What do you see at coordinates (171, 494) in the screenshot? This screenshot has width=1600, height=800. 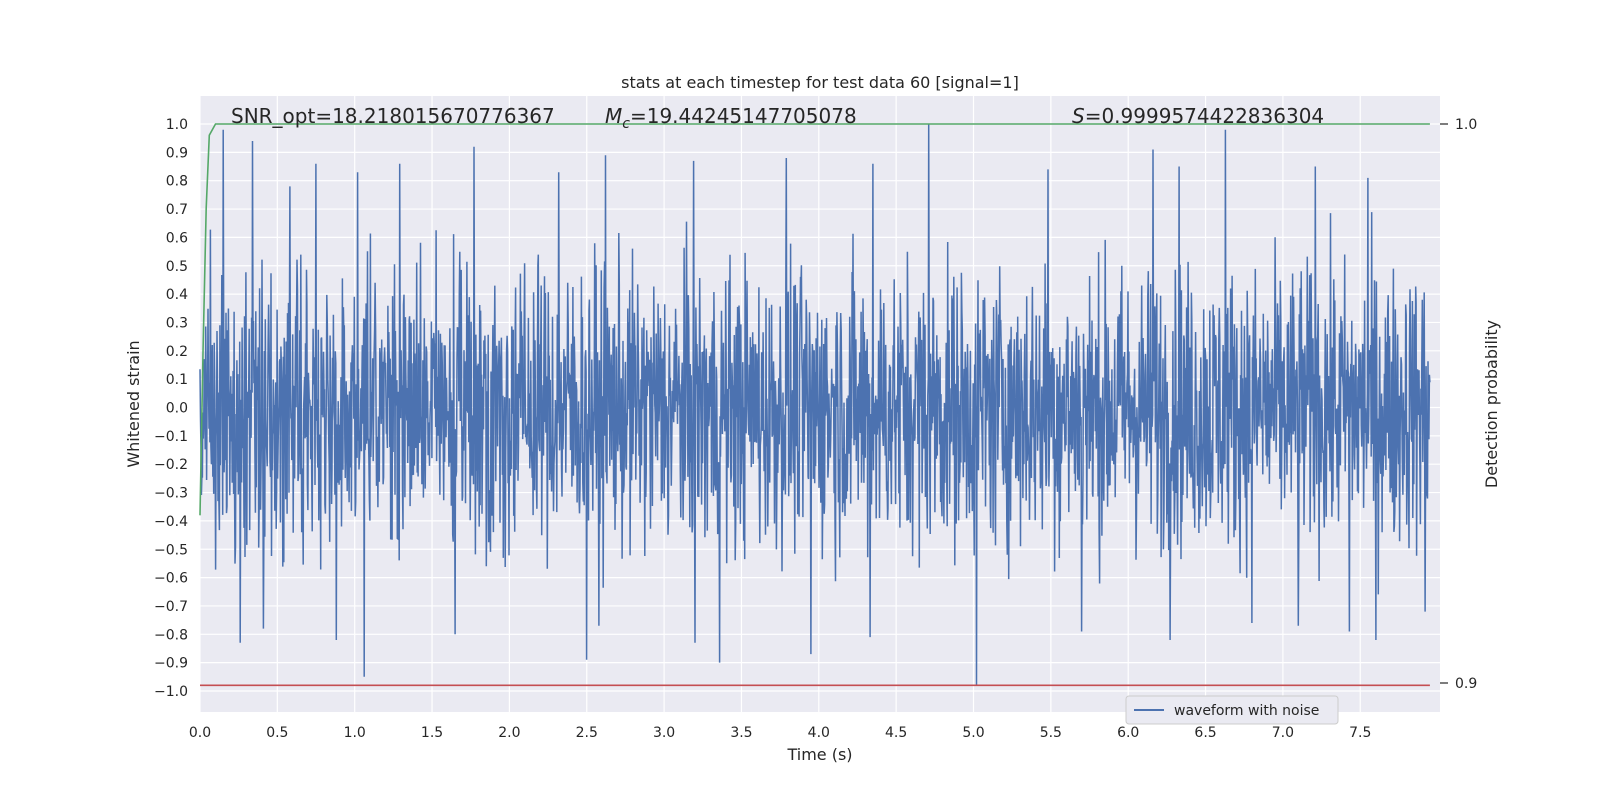 I see `y-tick-label: −0.3` at bounding box center [171, 494].